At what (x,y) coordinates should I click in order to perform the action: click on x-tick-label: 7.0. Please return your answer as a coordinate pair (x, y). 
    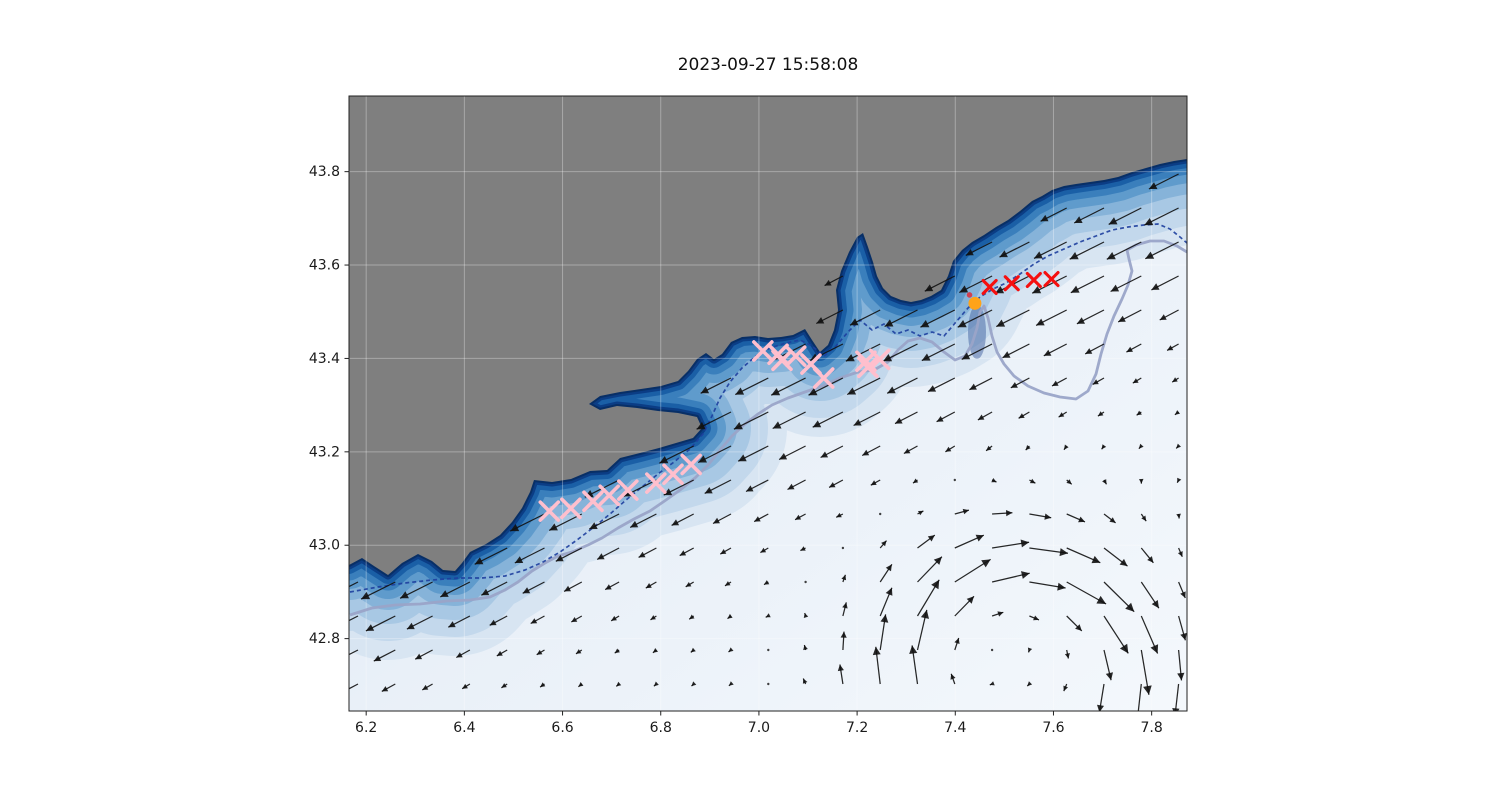
    Looking at the image, I should click on (759, 728).